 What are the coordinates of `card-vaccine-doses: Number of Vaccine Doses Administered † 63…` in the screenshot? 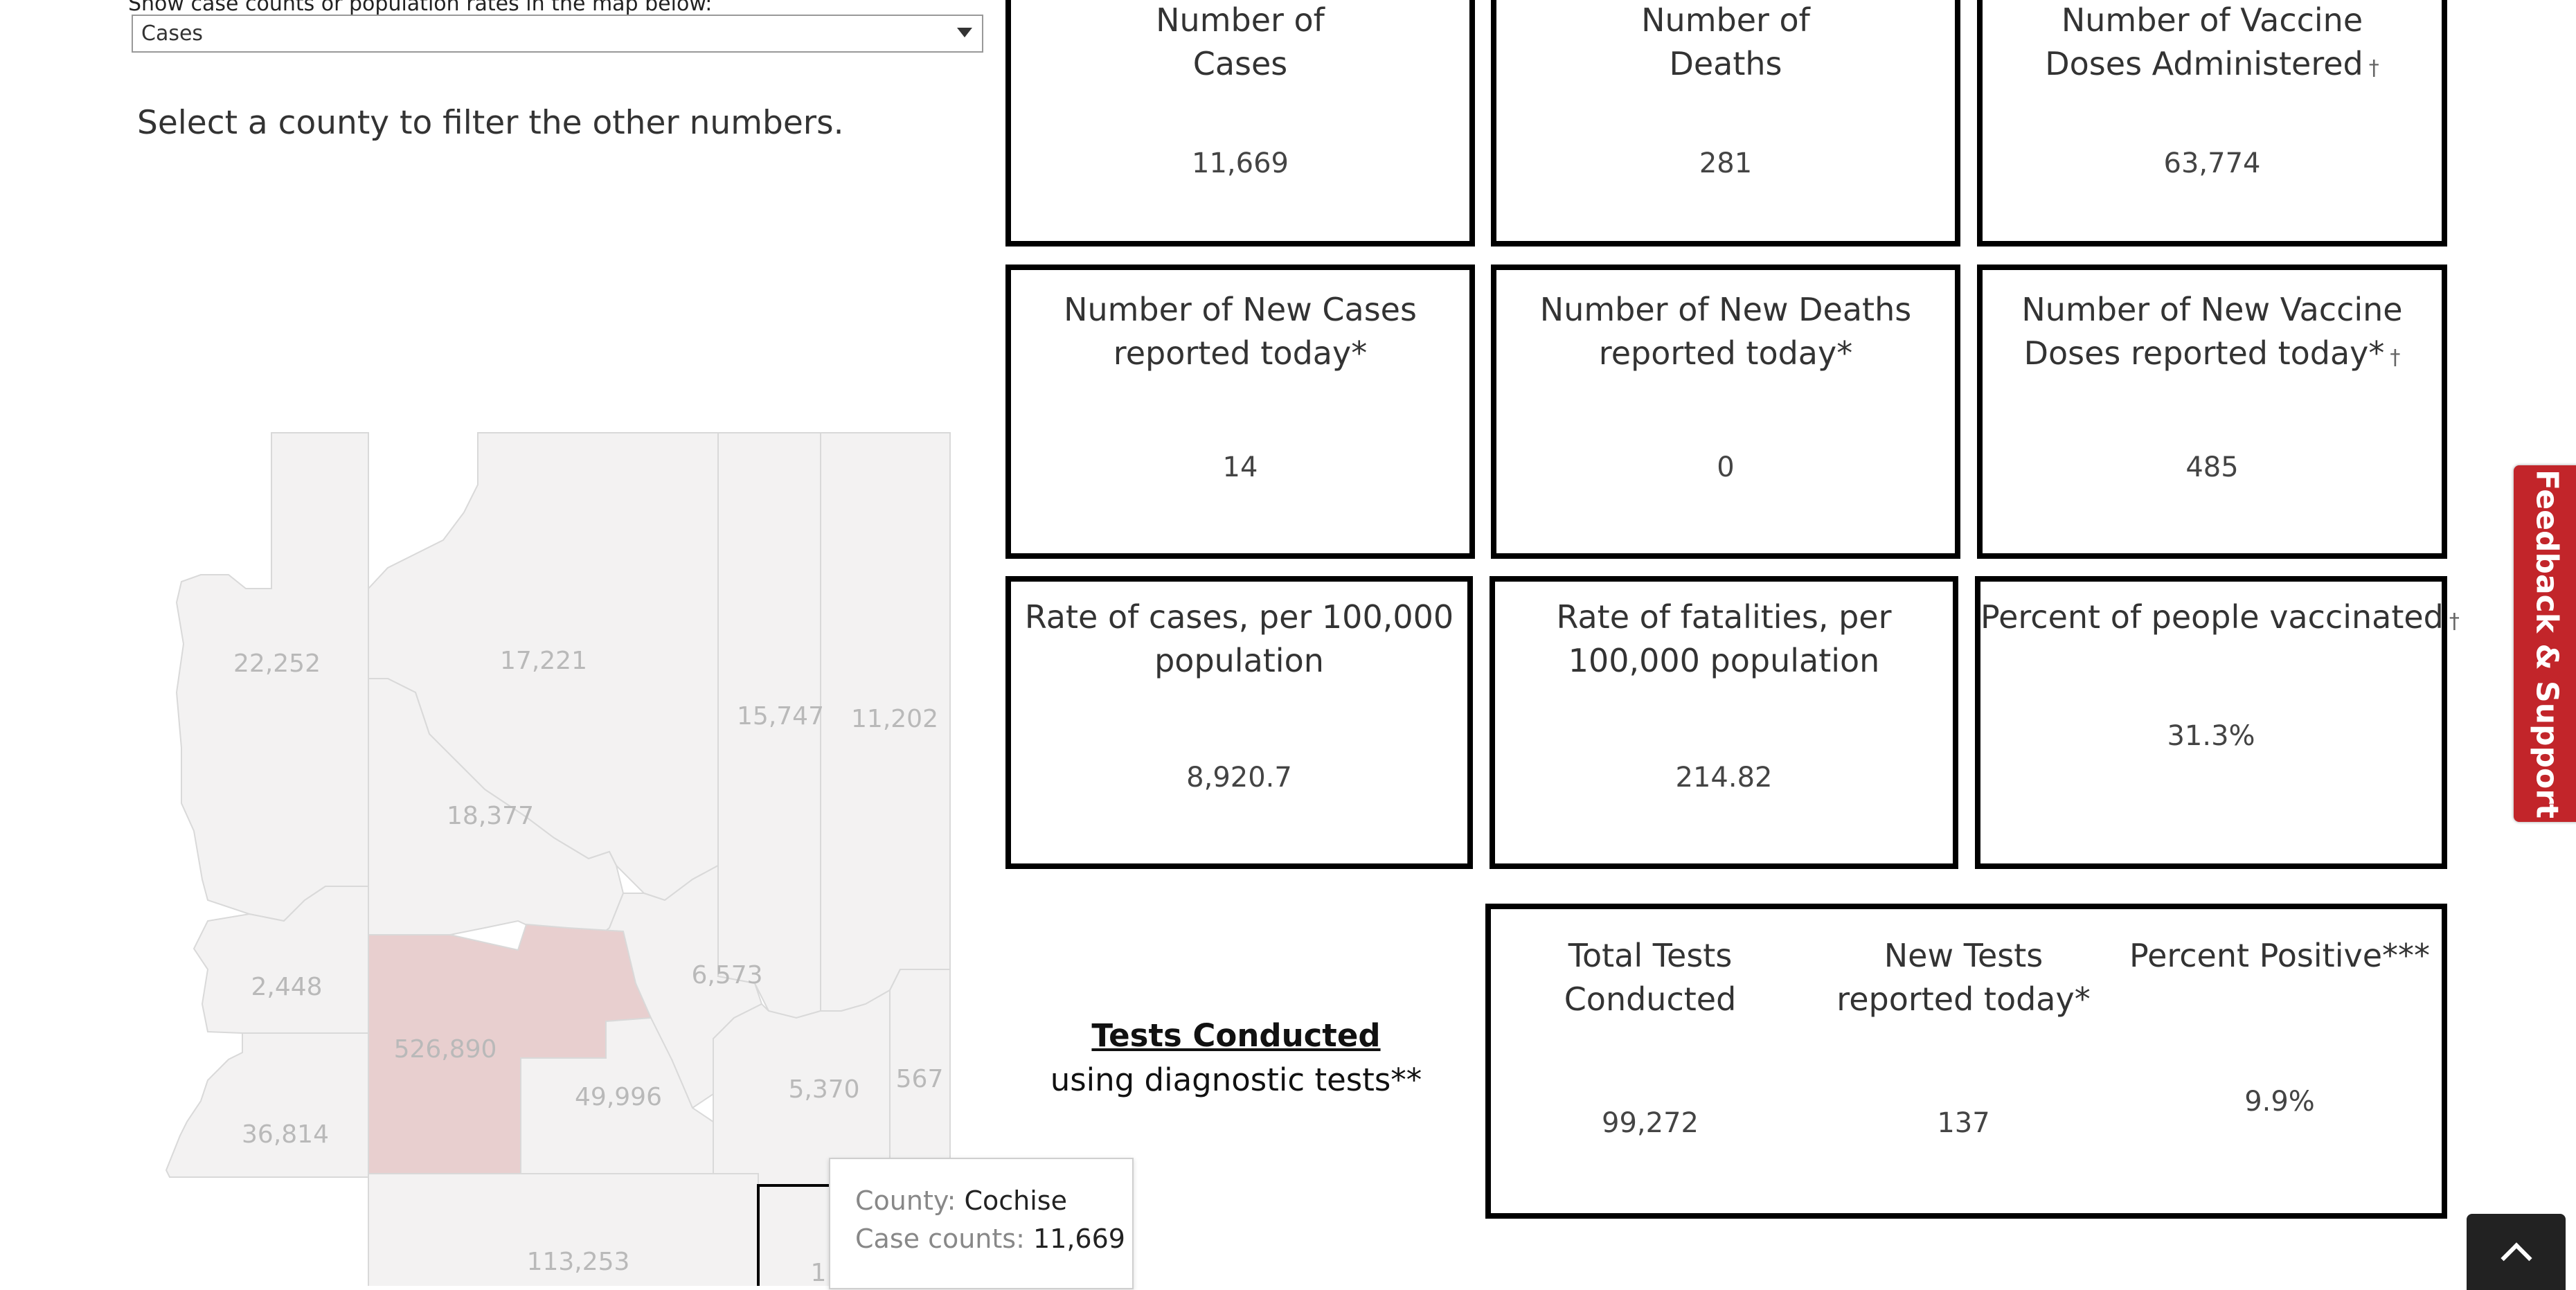 It's located at (2212, 123).